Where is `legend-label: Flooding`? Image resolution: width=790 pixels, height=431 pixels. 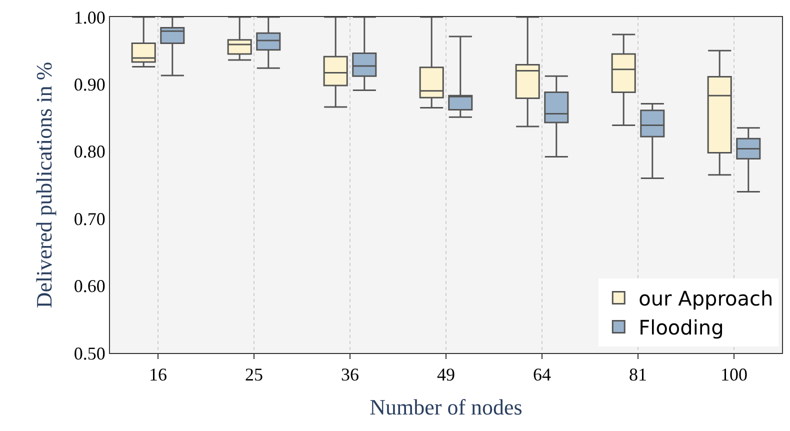 legend-label: Flooding is located at coordinates (681, 328).